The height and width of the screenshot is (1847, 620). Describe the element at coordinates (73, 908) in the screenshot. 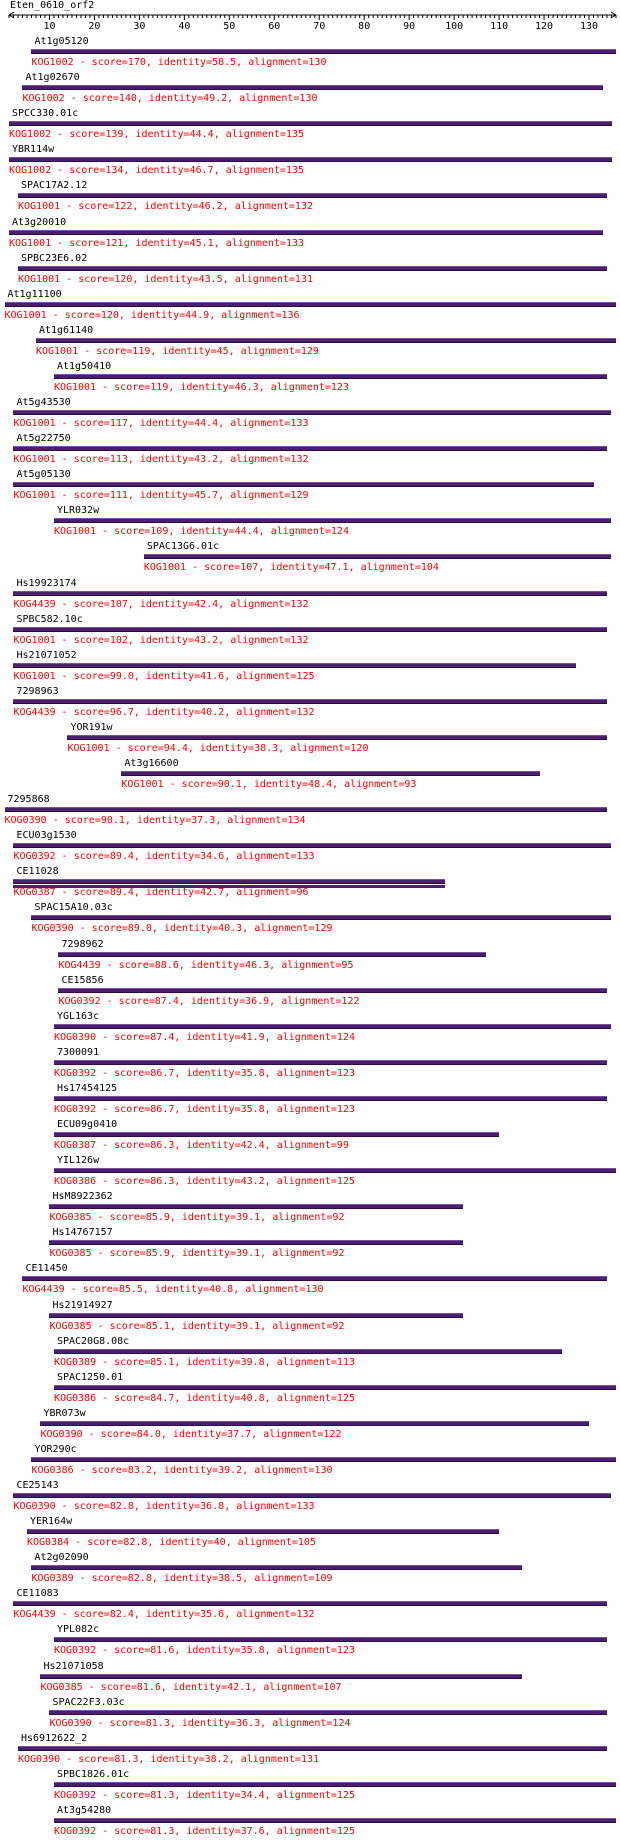

I see `hit-name: SPAC15A10.03c` at that location.